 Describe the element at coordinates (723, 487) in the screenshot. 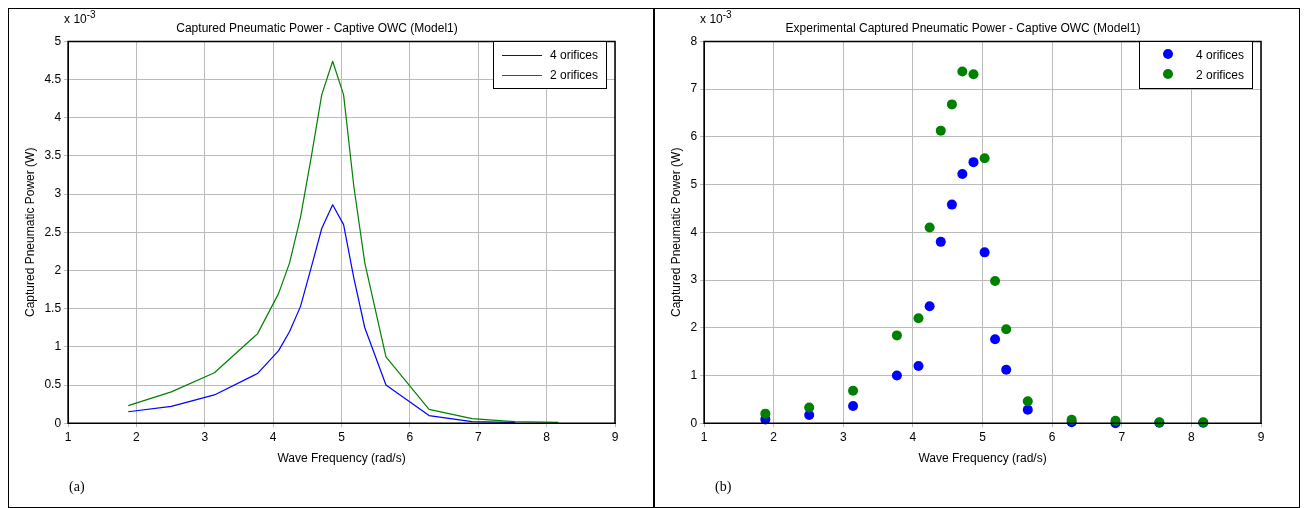

I see `text: (b)` at that location.